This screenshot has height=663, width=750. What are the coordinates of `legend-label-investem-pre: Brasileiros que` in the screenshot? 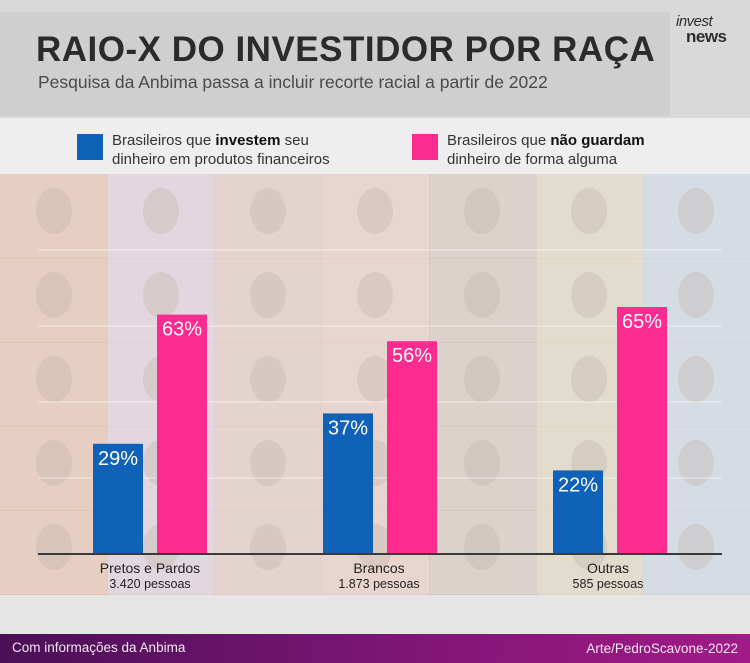 It's located at (164, 140).